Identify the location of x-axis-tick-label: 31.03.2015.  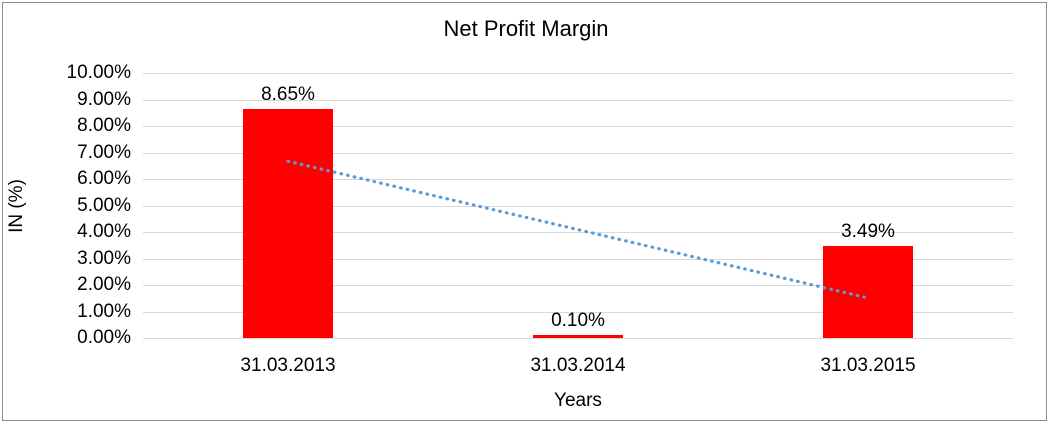
(868, 365).